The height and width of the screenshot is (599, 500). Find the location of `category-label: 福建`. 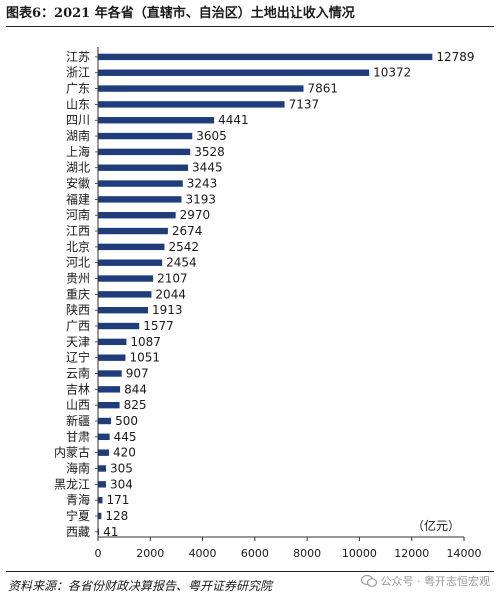

category-label: 福建 is located at coordinates (78, 198).